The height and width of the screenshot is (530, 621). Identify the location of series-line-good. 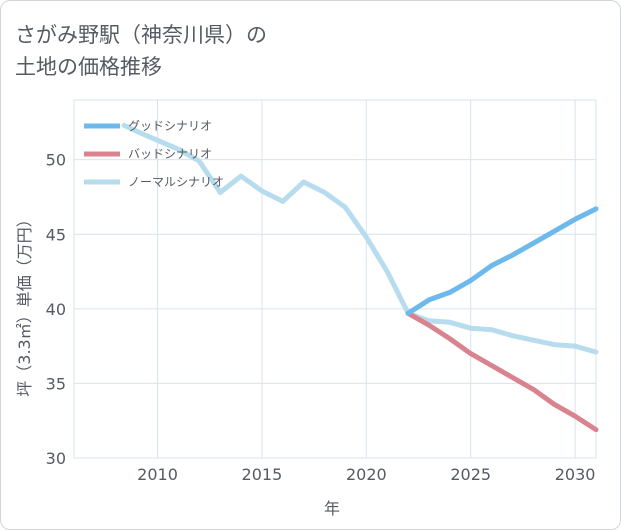
(502, 261).